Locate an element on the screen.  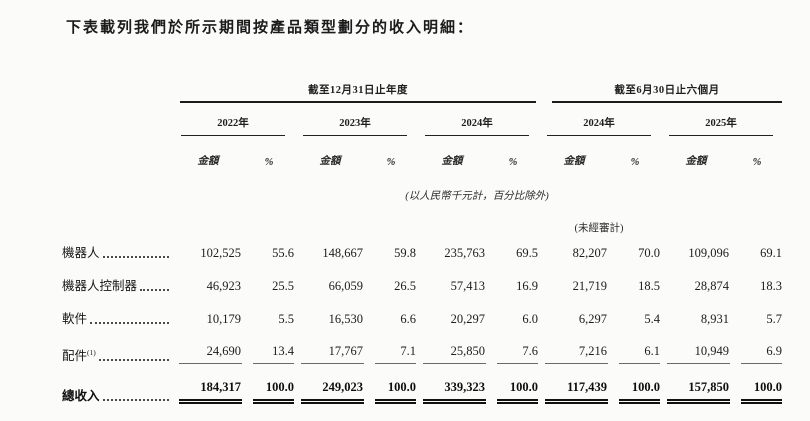
cell-value: 102,525 is located at coordinates (220, 253).